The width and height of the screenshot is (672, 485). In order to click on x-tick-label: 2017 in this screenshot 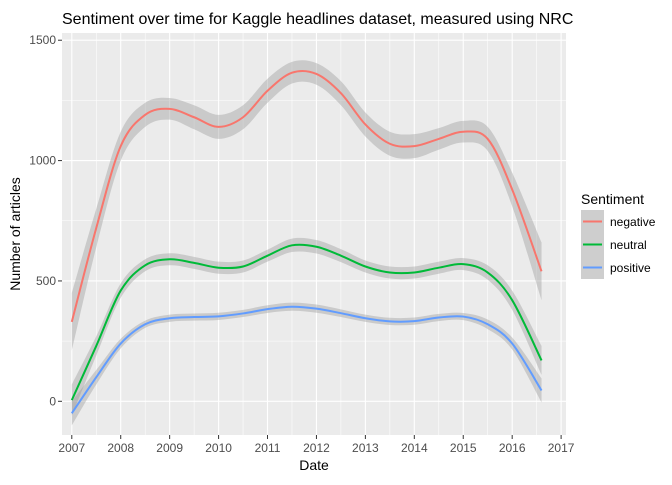, I will do `click(561, 448)`.